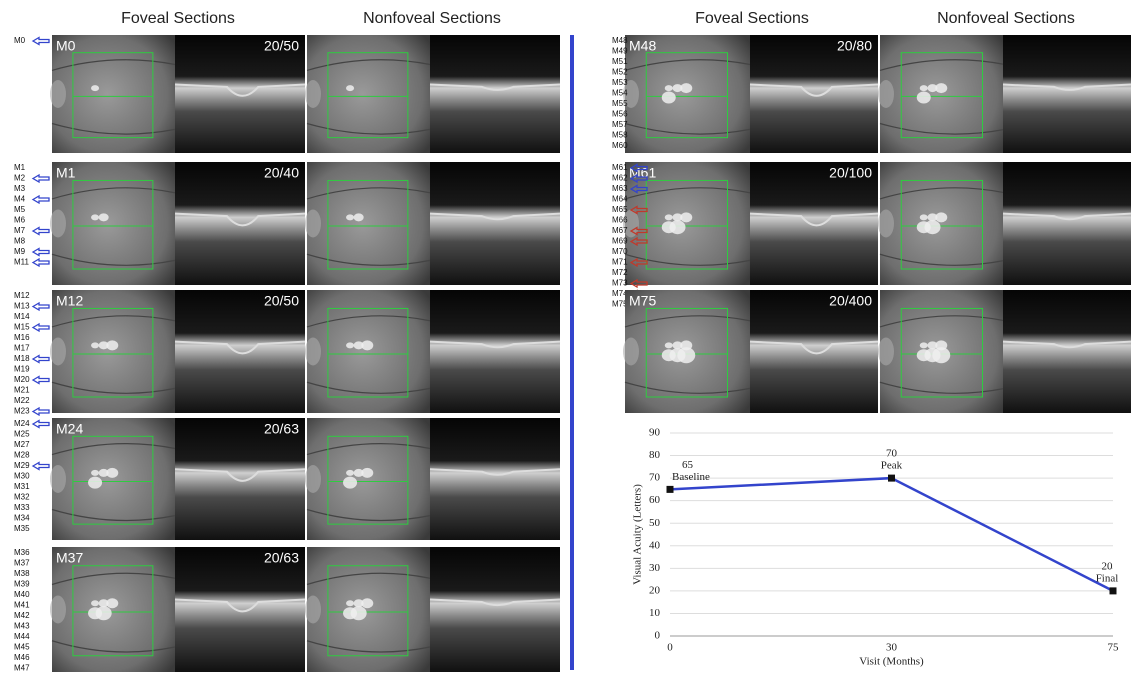  What do you see at coordinates (620, 304) in the screenshot?
I see `month-label: M75` at bounding box center [620, 304].